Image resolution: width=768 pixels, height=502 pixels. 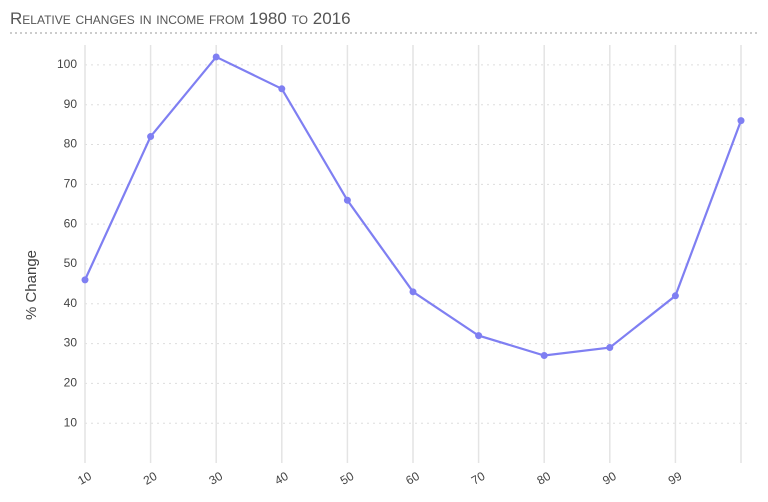 I want to click on x-tick-label: 80, so click(x=544, y=478).